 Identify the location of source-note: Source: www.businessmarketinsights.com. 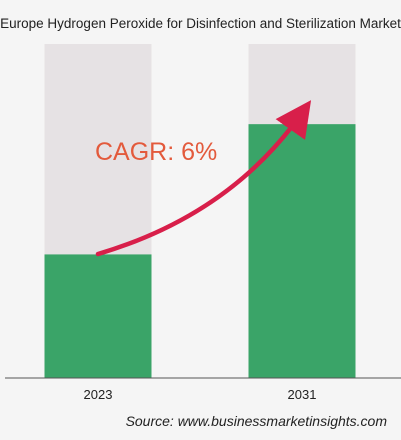
(256, 421).